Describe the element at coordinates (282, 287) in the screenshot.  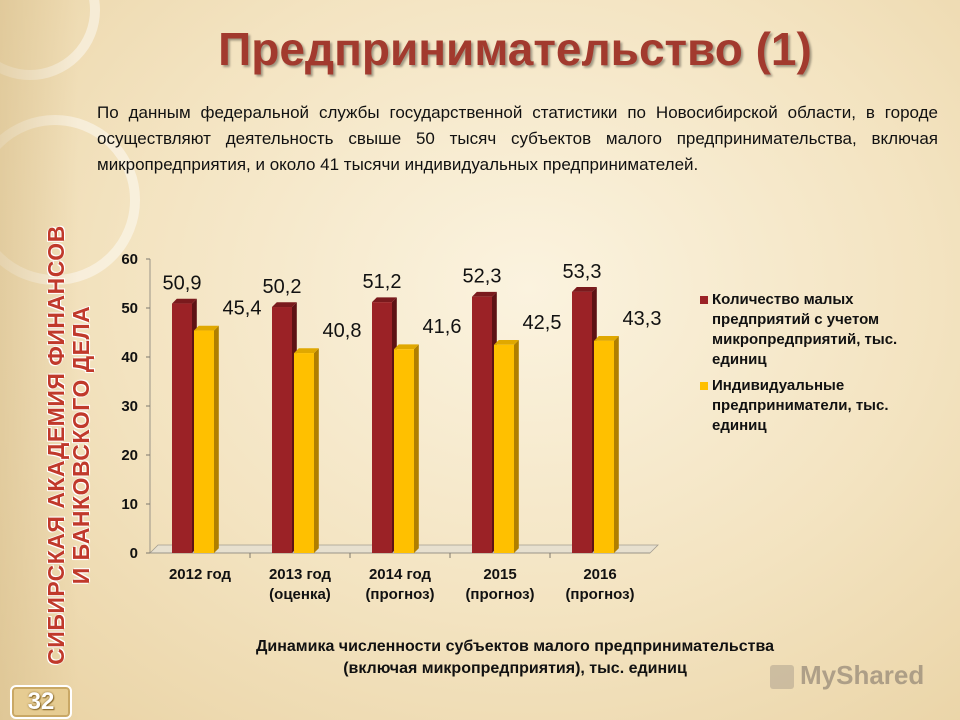
I see `data-label: 50,2` at that location.